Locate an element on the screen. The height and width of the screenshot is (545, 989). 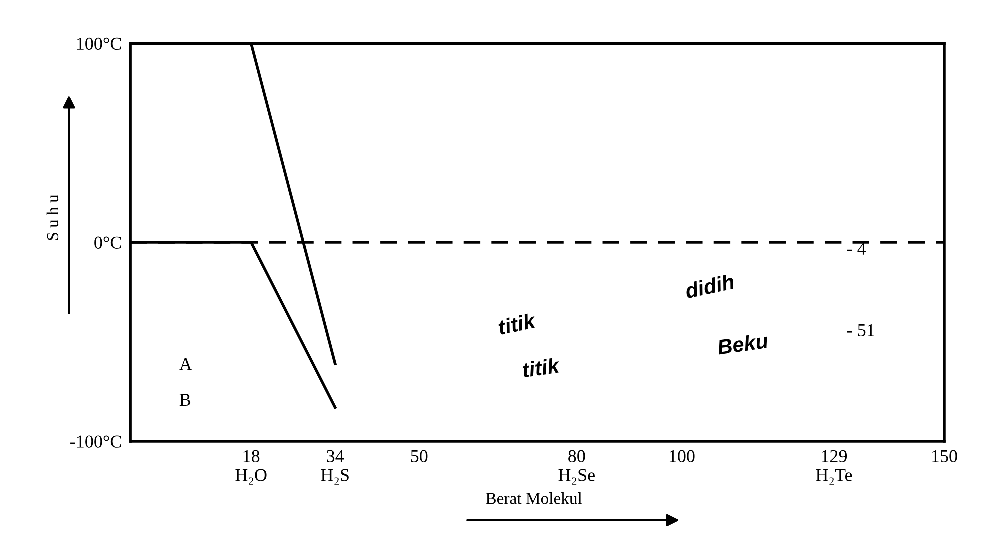
annotation: - 51 is located at coordinates (860, 330).